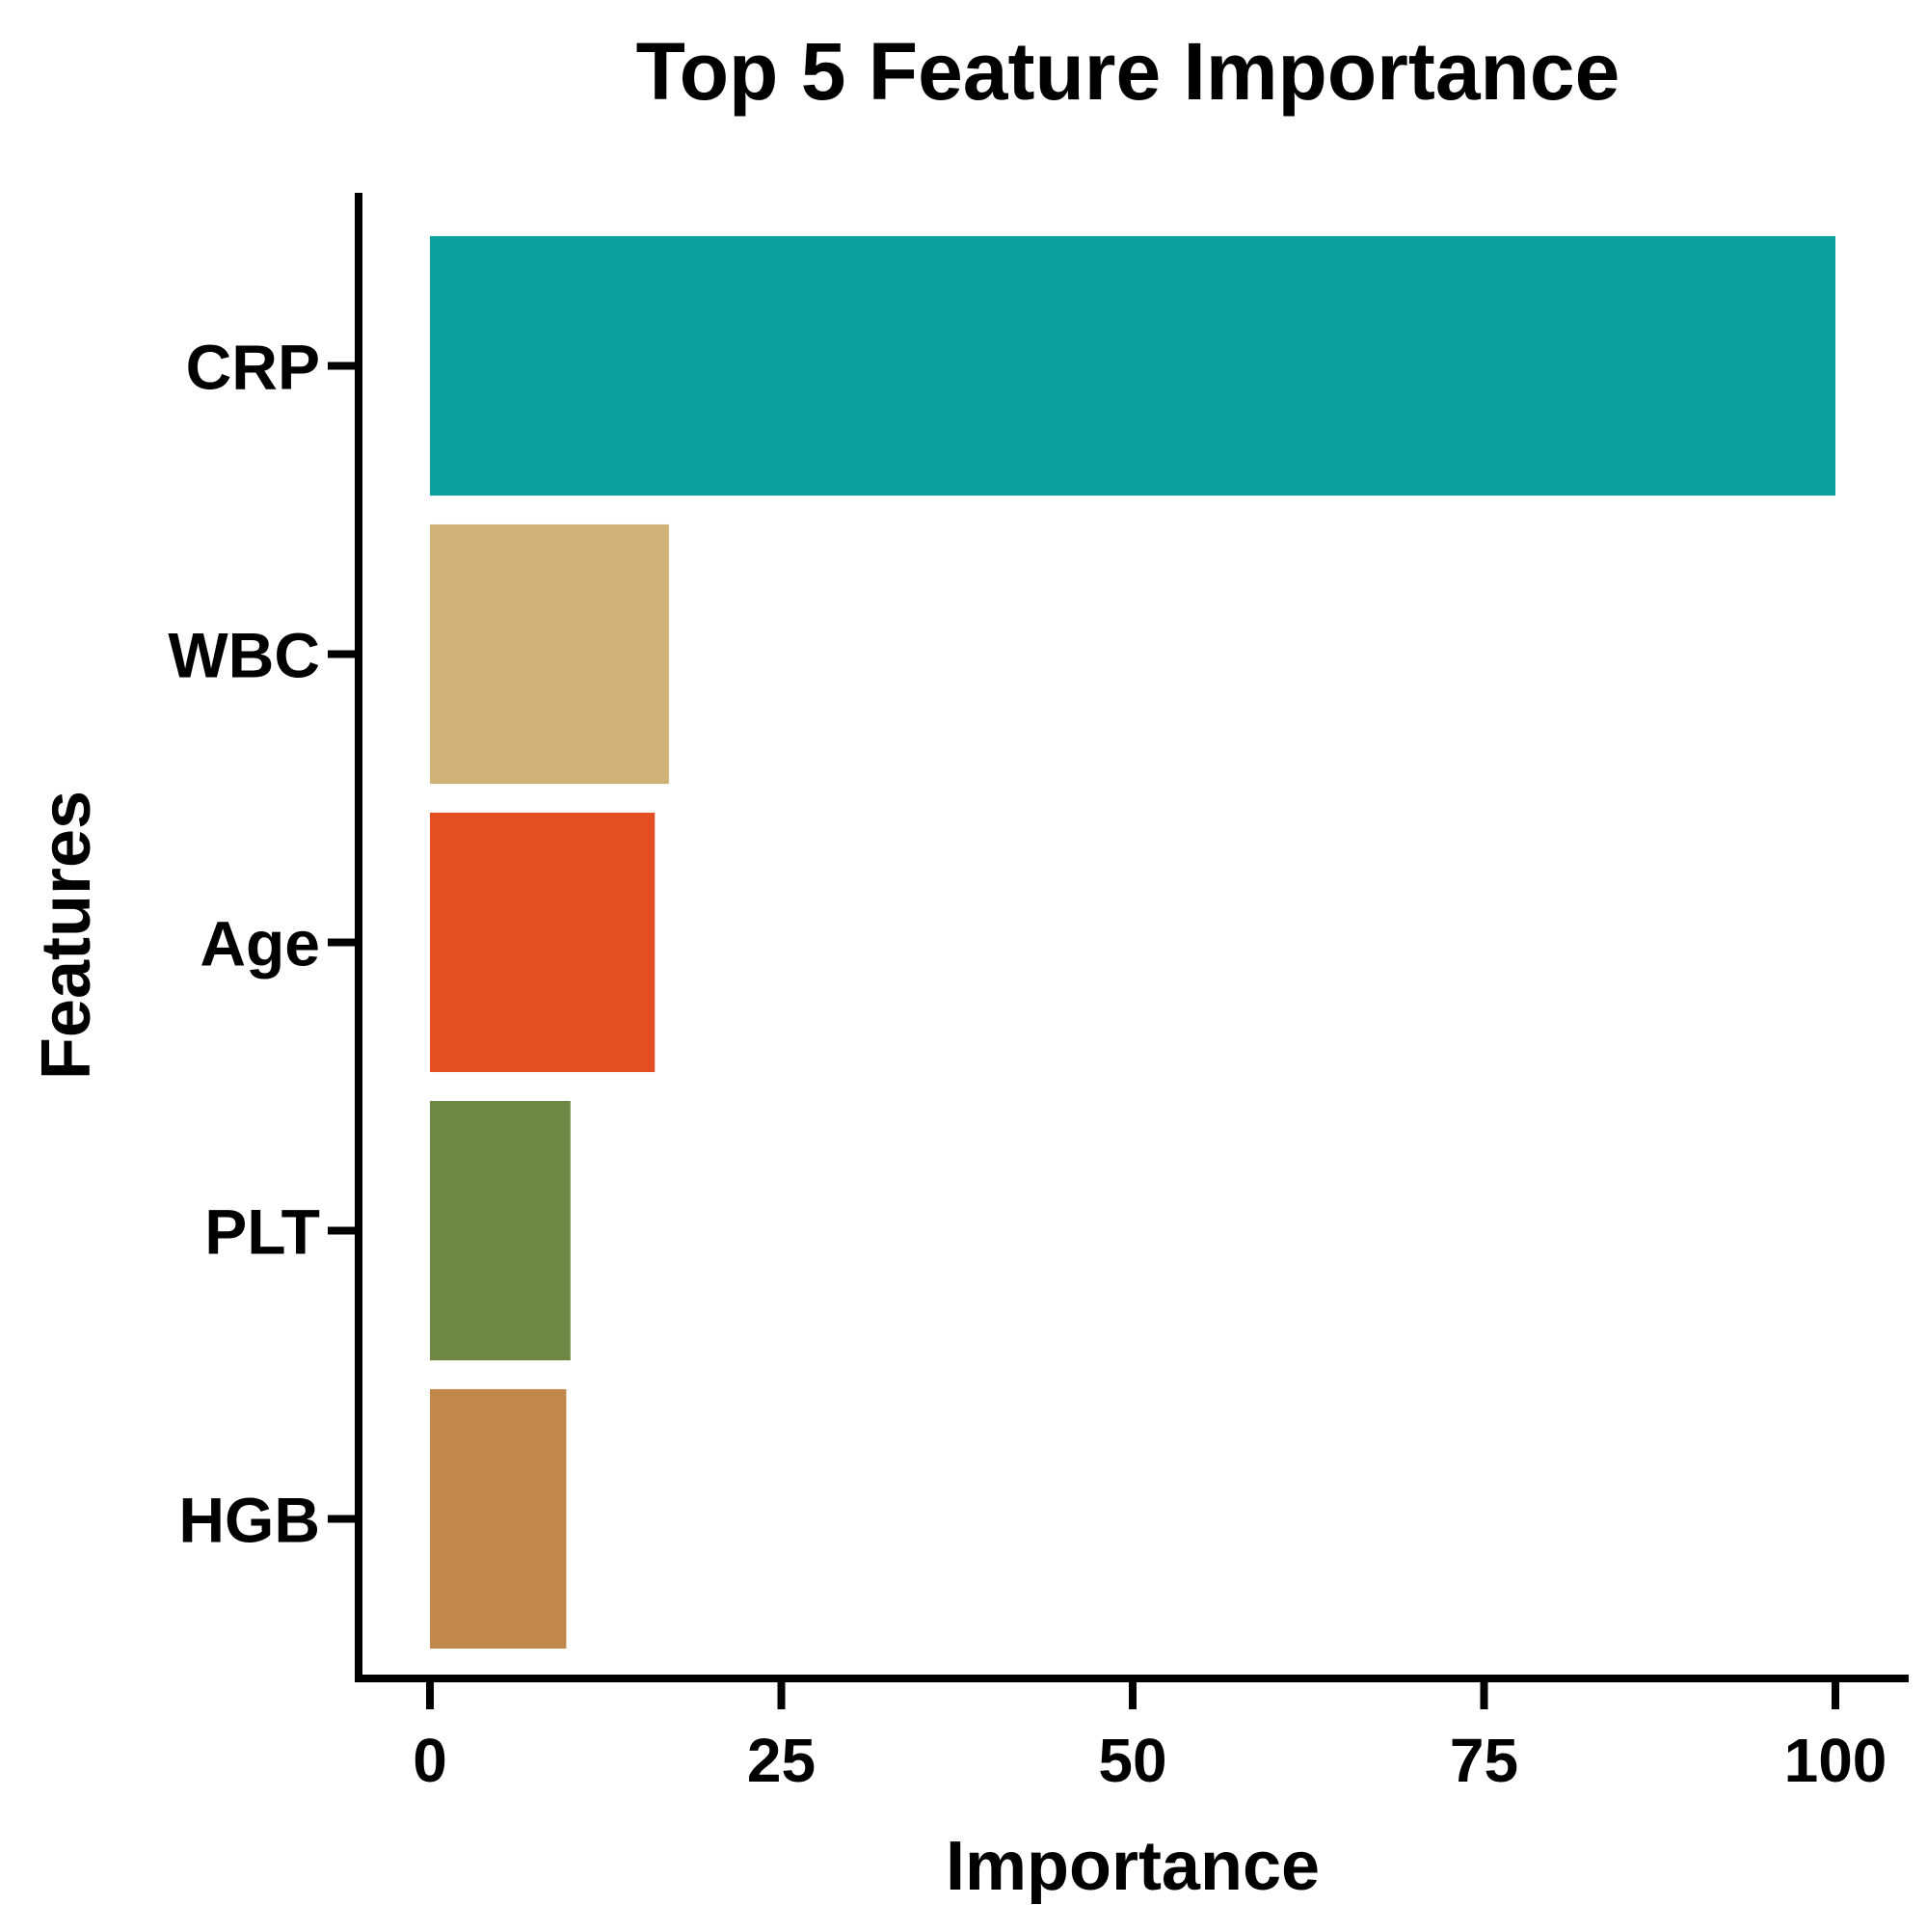 The image size is (1927, 1932). What do you see at coordinates (1835, 1761) in the screenshot?
I see `x-tick-label: 100` at bounding box center [1835, 1761].